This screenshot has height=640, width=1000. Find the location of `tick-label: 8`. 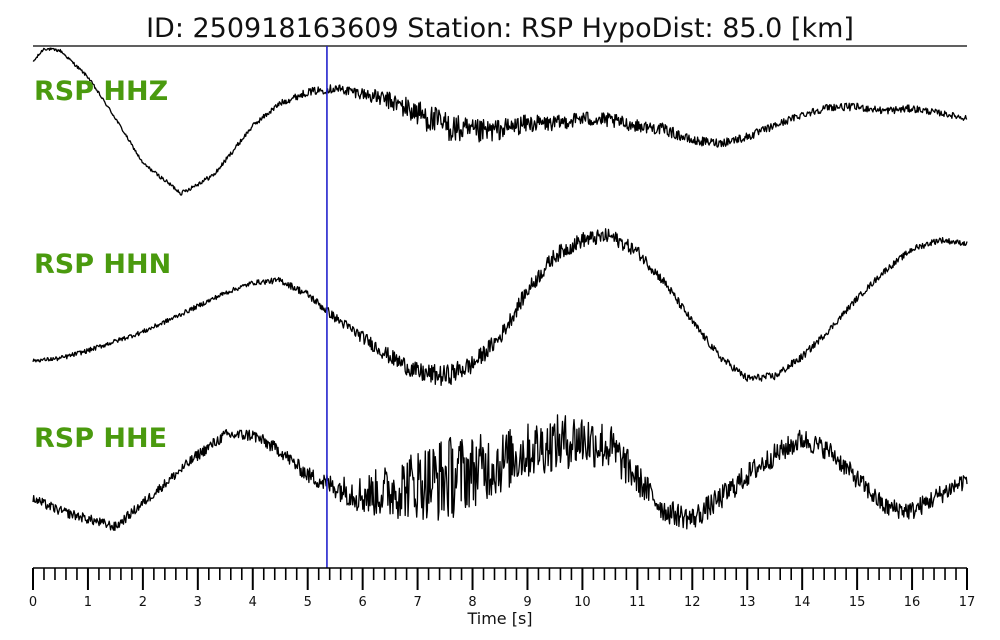

tick-label: 8 is located at coordinates (472, 602).